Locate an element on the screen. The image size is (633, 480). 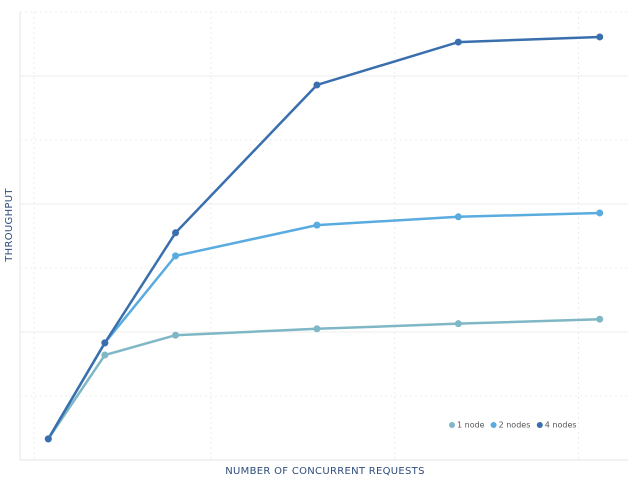
legend-text: 2 nodes is located at coordinates (515, 425).